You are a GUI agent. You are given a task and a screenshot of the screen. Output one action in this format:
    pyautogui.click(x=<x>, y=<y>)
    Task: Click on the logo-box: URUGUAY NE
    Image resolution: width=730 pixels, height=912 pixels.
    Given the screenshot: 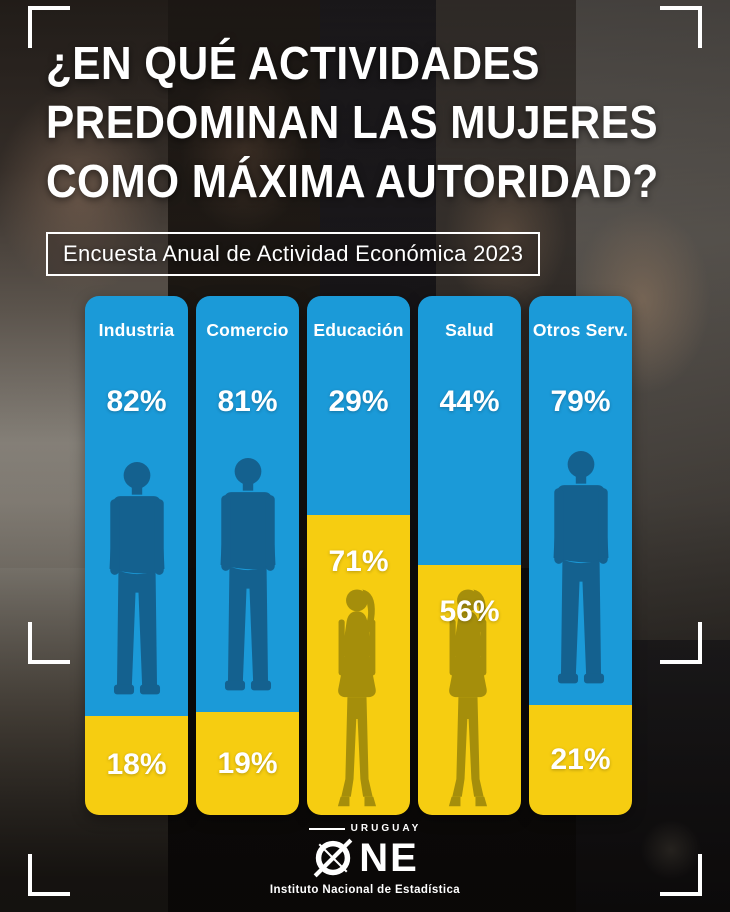 What is the action you would take?
    pyautogui.click(x=365, y=851)
    